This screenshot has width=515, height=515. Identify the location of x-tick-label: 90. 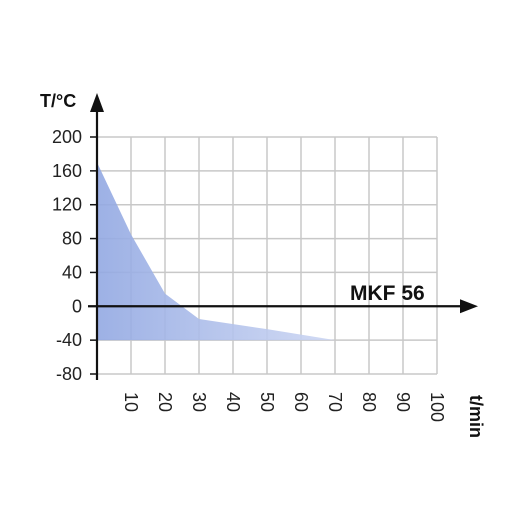
(403, 402).